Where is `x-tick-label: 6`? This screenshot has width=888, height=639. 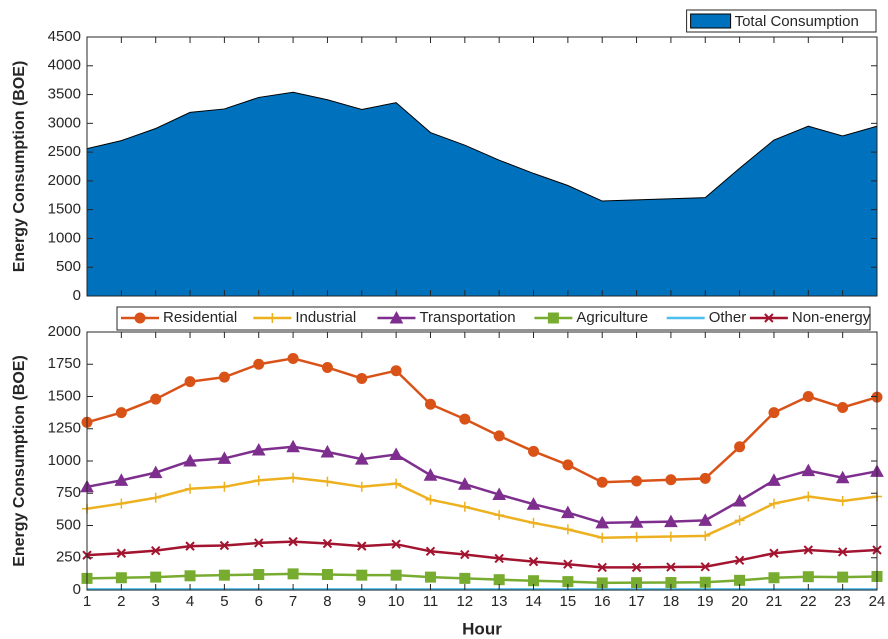
x-tick-label: 6 is located at coordinates (259, 601).